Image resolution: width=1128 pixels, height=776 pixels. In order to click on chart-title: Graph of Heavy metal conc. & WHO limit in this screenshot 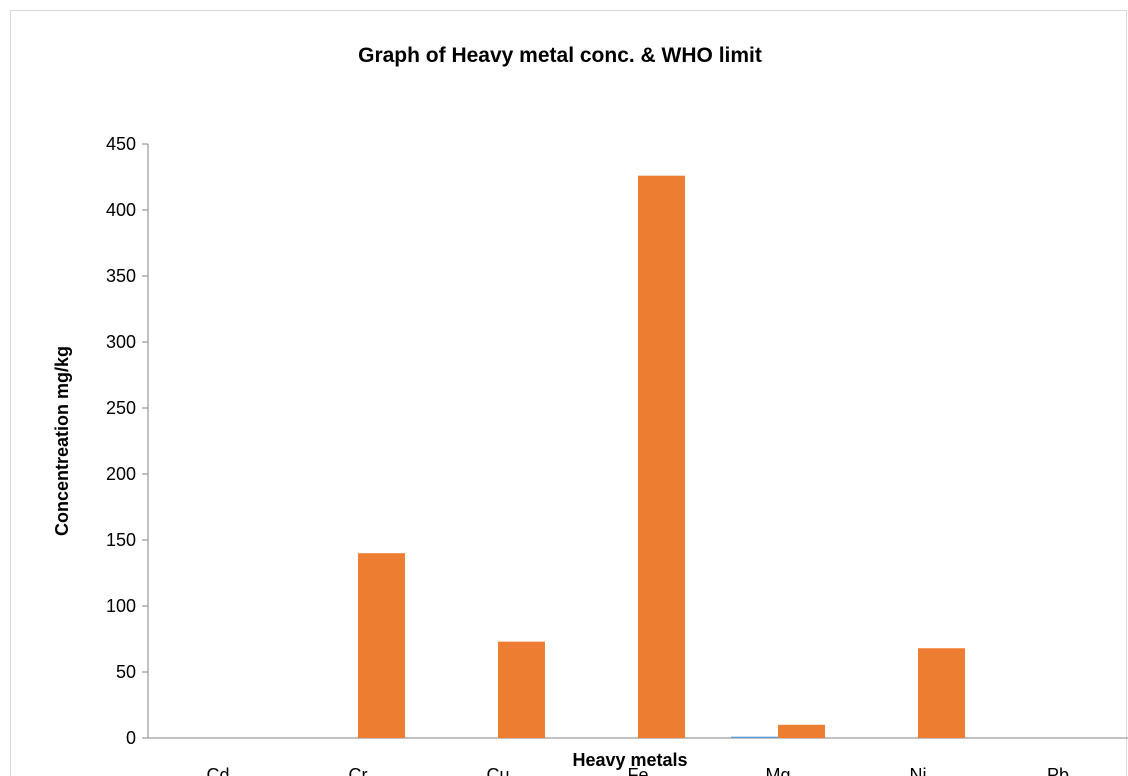, I will do `click(560, 55)`.